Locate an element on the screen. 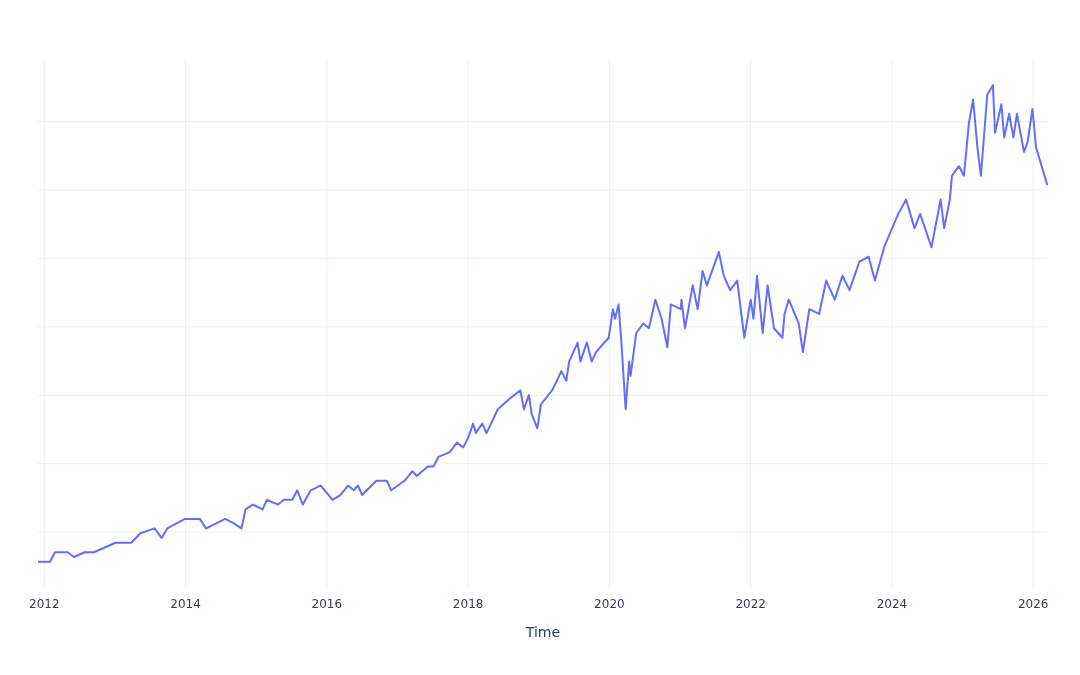 Image resolution: width=1080 pixels, height=675 pixels. x-tick-label: 2022 is located at coordinates (750, 604).